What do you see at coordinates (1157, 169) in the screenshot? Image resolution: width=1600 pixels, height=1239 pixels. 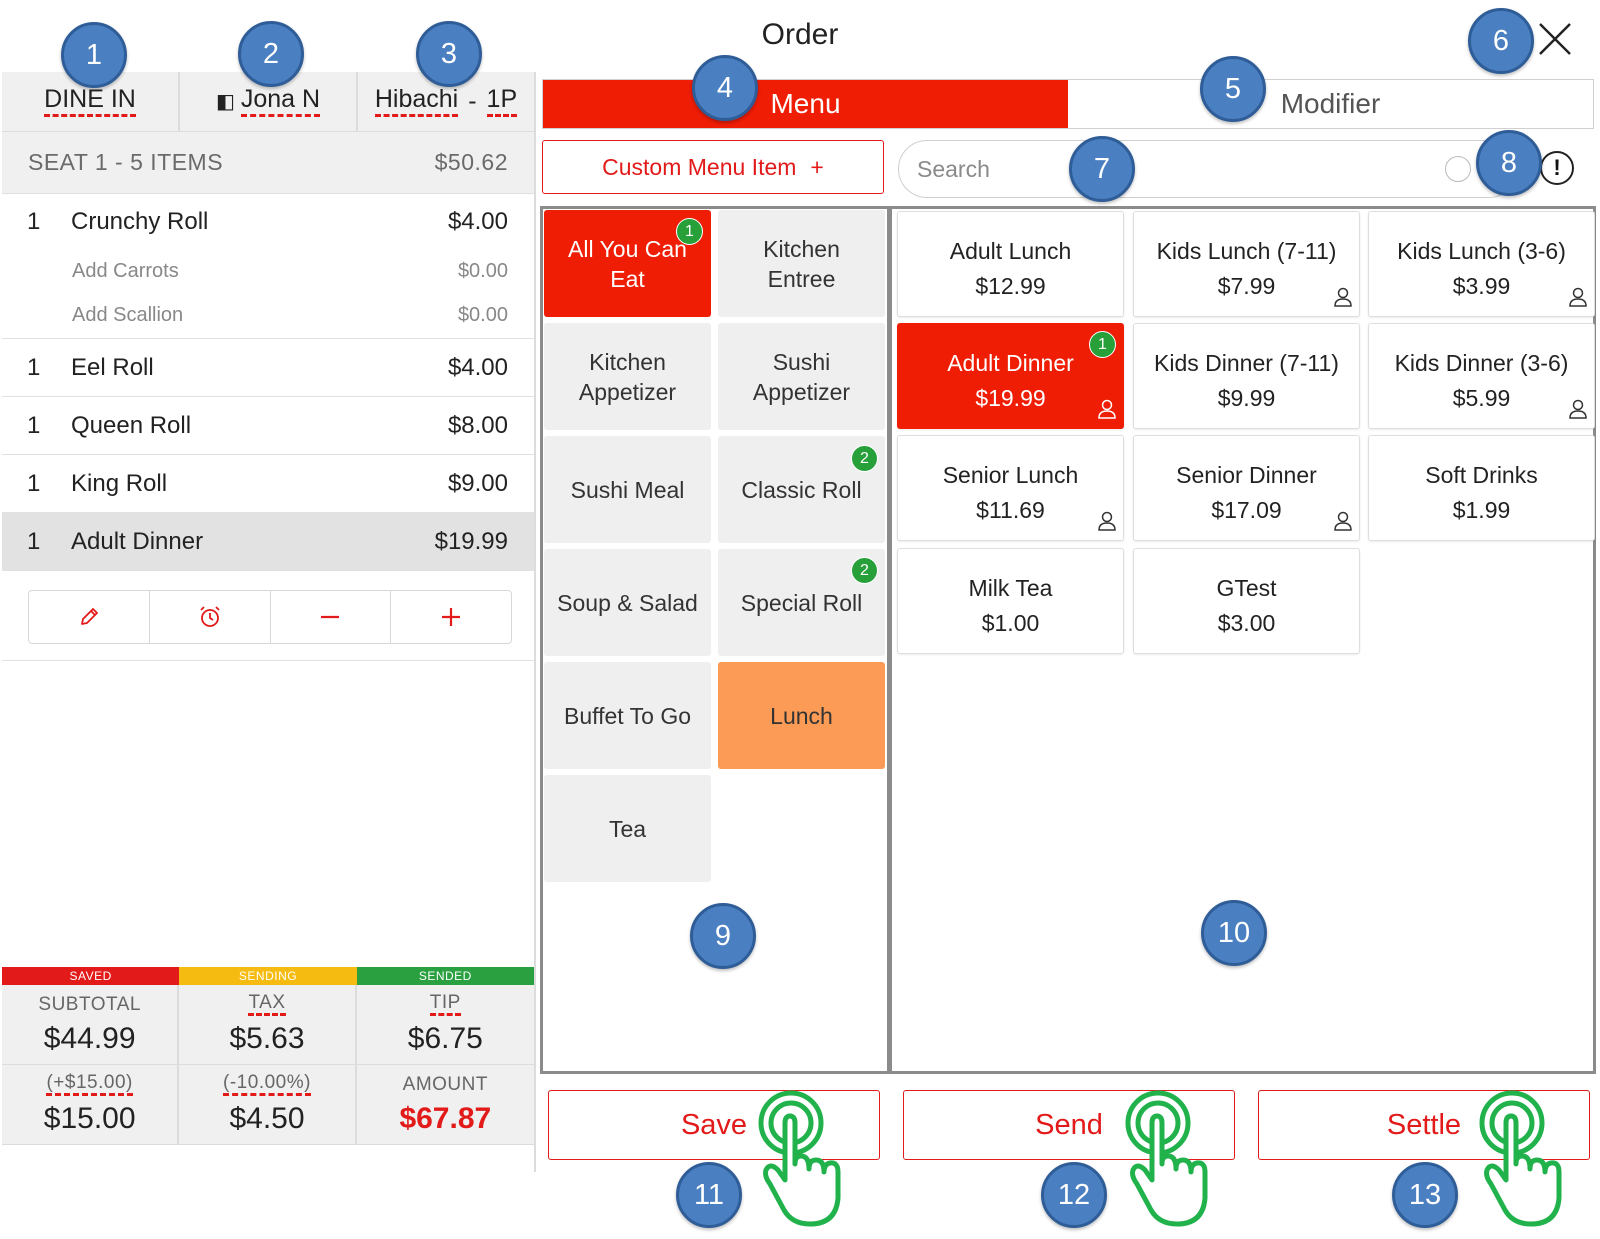 I see `search-input` at bounding box center [1157, 169].